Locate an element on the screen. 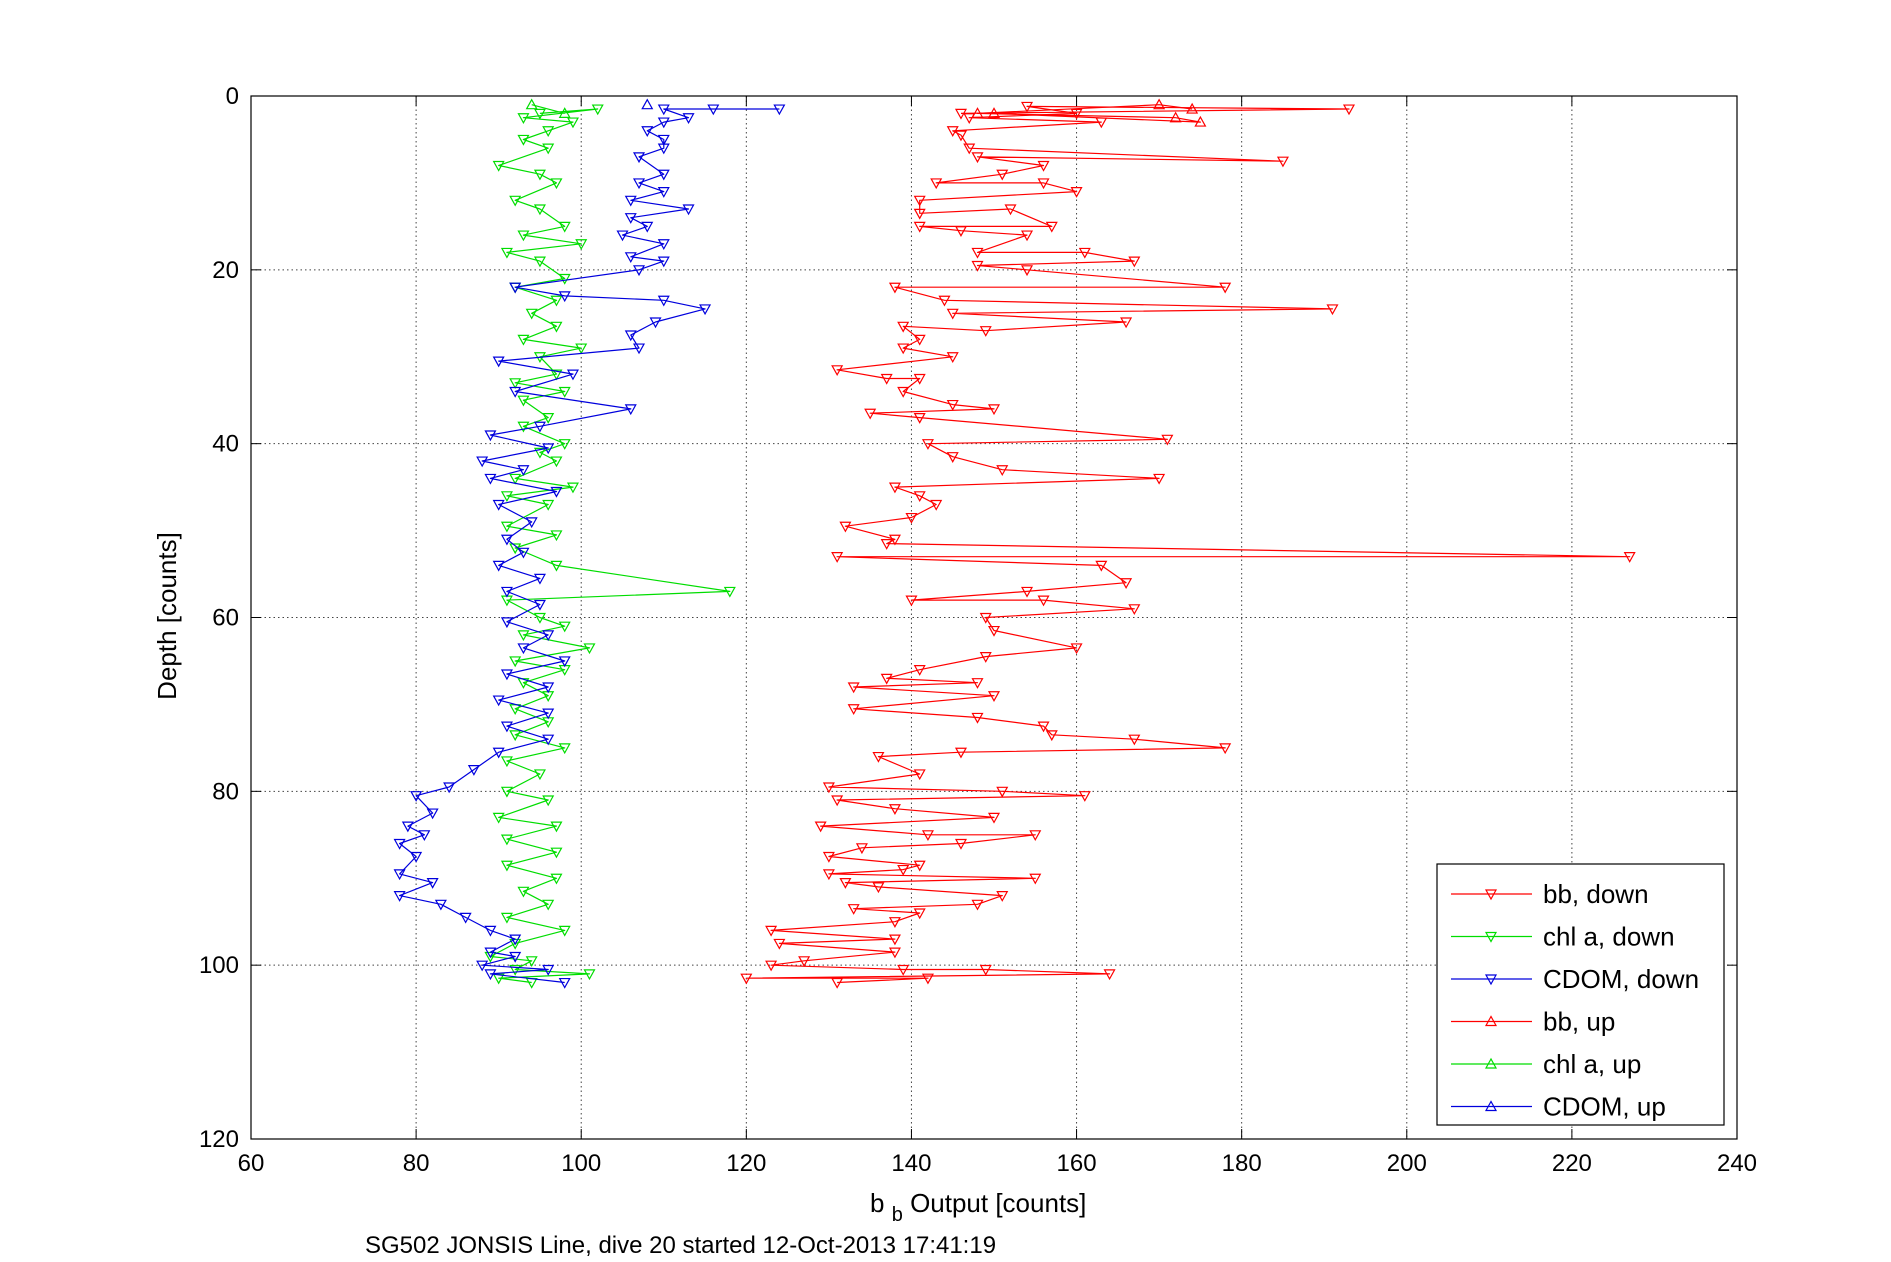 The height and width of the screenshot is (1262, 1891). x-axis-label: b b Output [counts] is located at coordinates (978, 1207).